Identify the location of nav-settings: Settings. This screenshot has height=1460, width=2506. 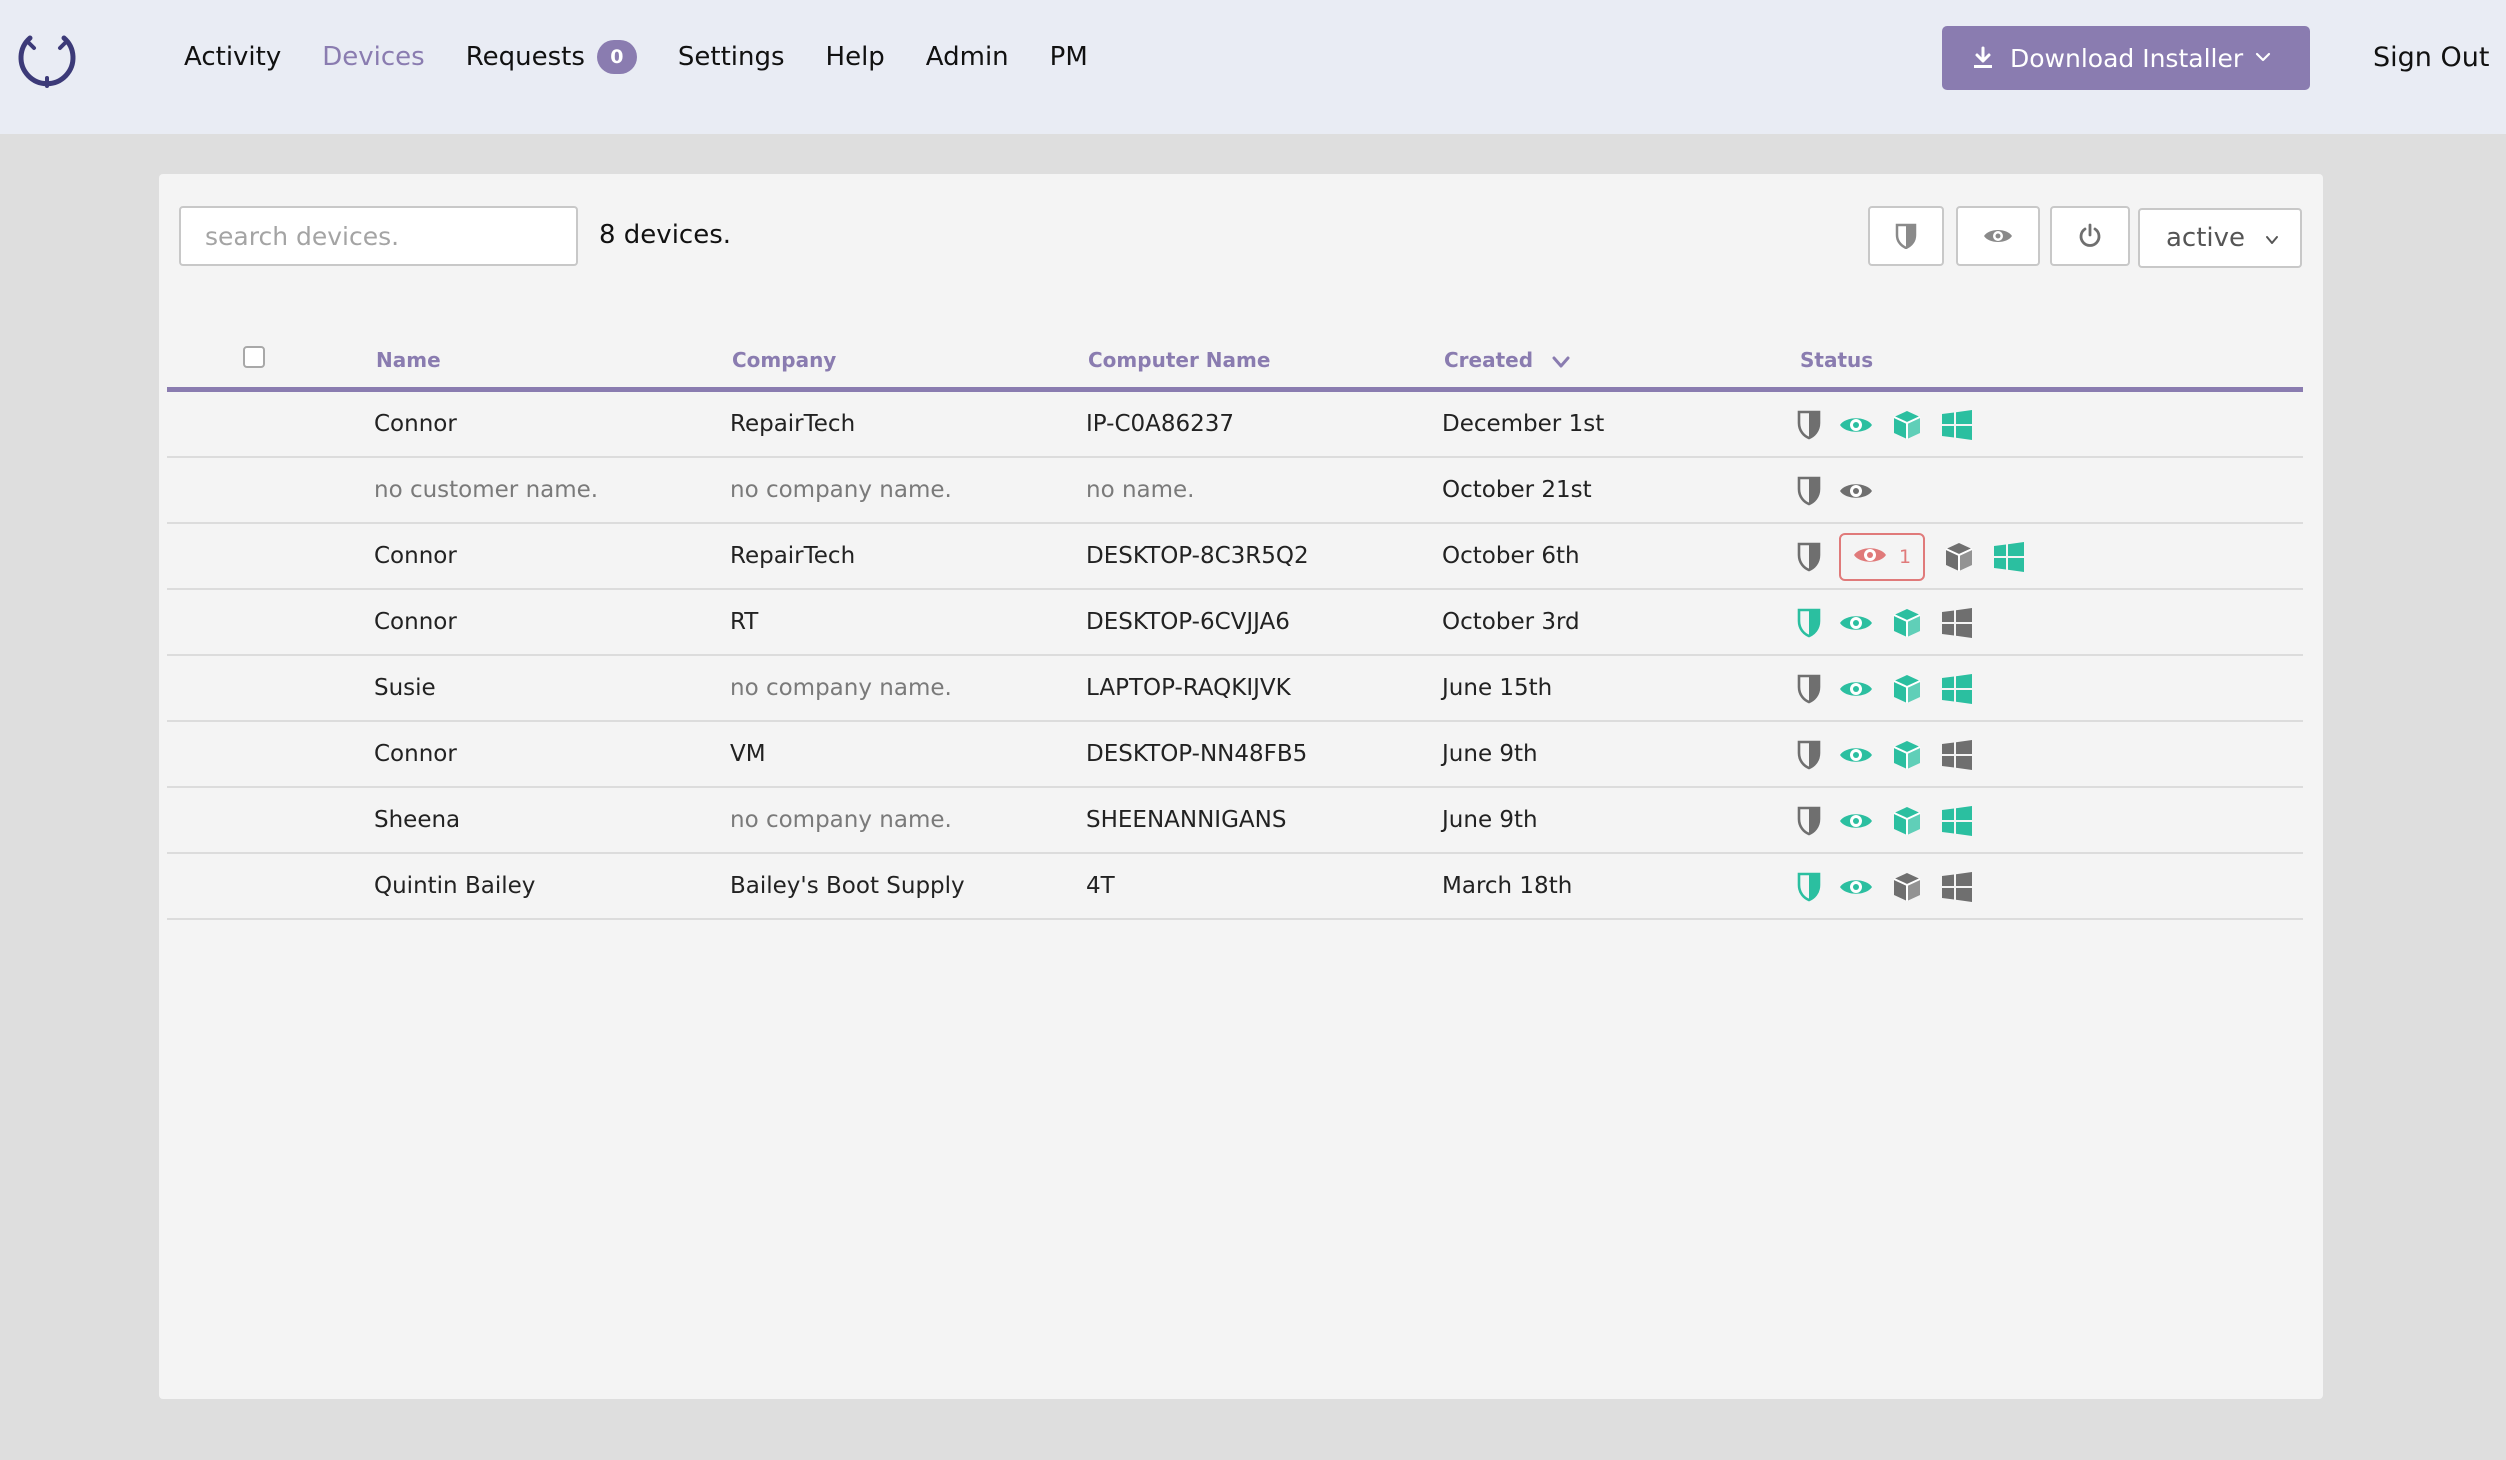
(731, 57).